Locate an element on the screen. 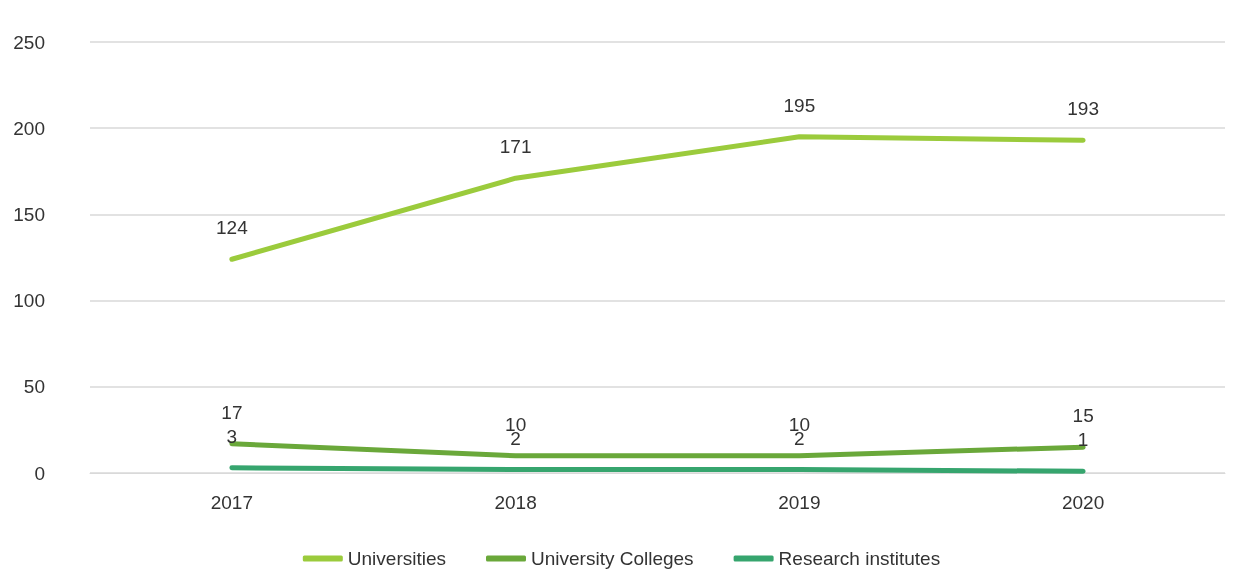  data-label: 15 is located at coordinates (1083, 416).